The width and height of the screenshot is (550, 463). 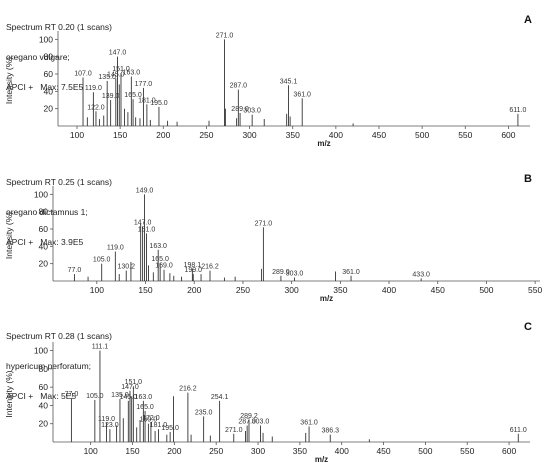 What do you see at coordinates (151, 418) in the screenshot?
I see `peak-label: 172.0` at bounding box center [151, 418].